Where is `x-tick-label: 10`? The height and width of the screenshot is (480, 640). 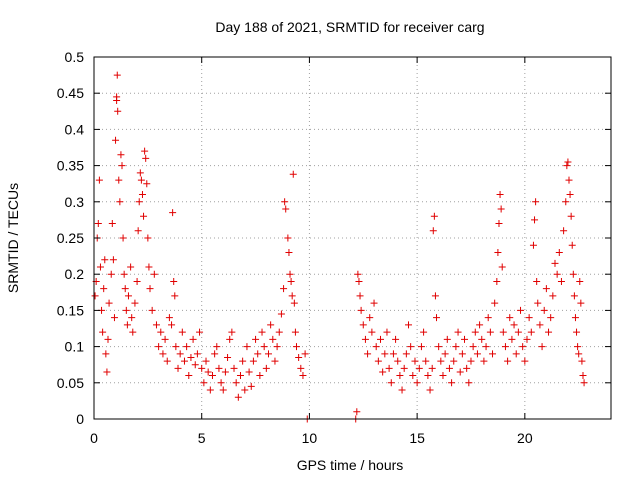 x-tick-label: 10 is located at coordinates (310, 438).